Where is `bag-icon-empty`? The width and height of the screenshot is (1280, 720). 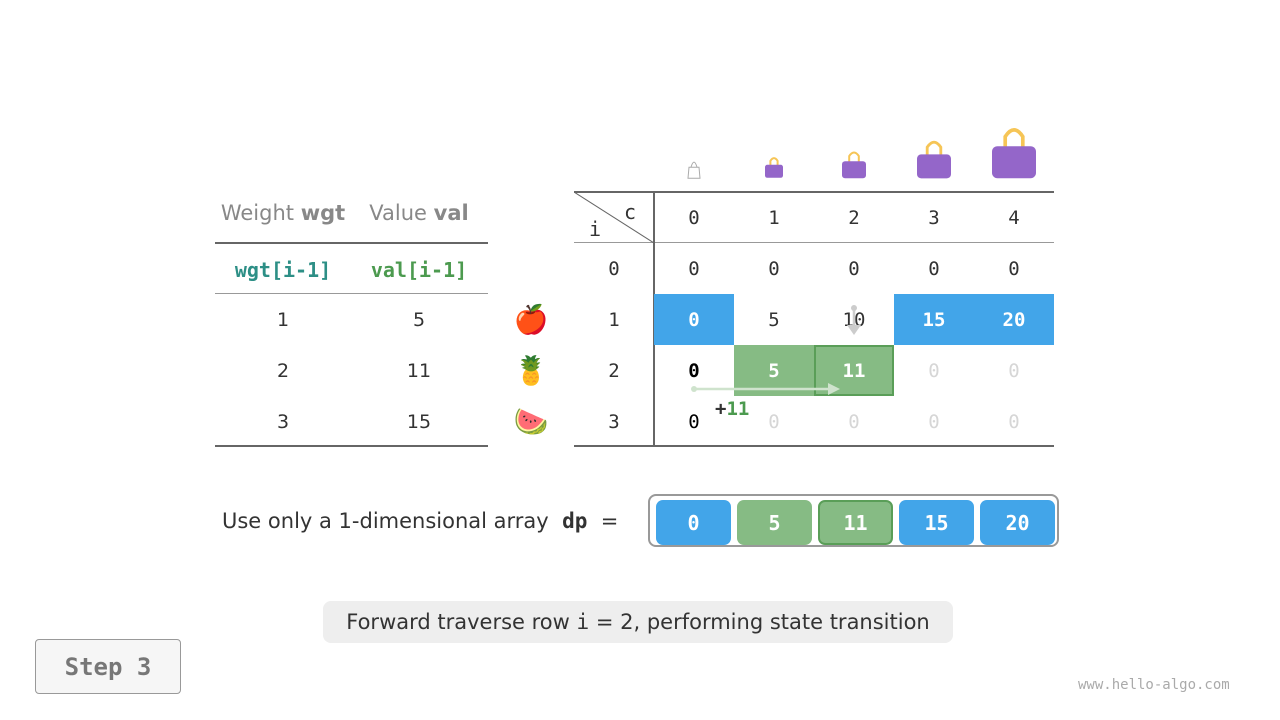 bag-icon-empty is located at coordinates (694, 170).